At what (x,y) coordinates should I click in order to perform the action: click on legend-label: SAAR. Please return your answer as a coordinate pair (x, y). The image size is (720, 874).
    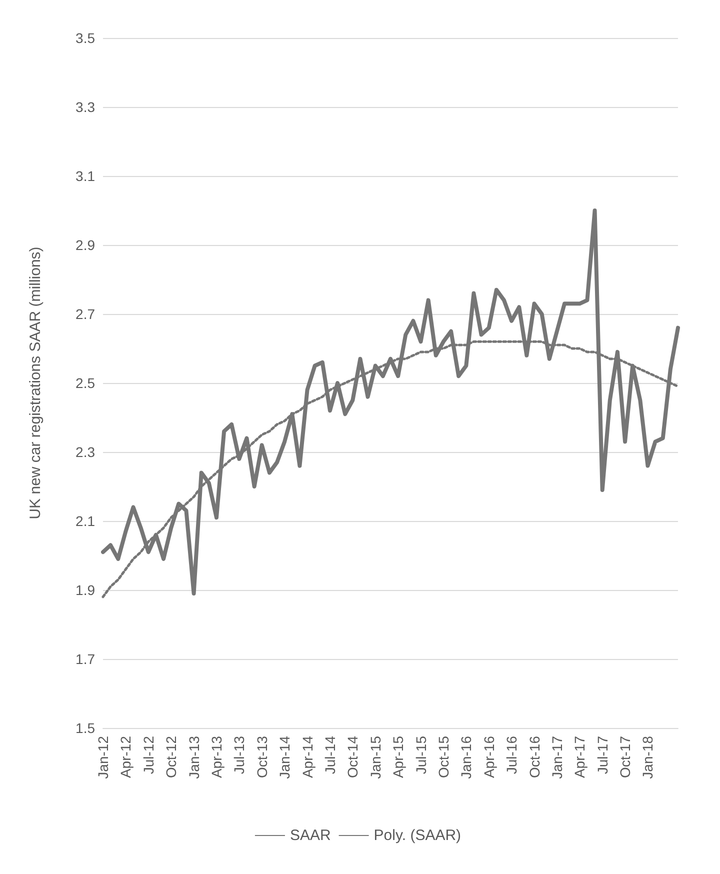
    Looking at the image, I should click on (310, 835).